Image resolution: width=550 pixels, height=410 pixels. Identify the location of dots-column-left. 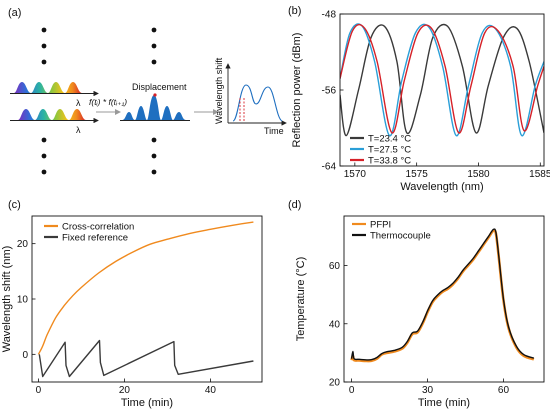
(44, 101).